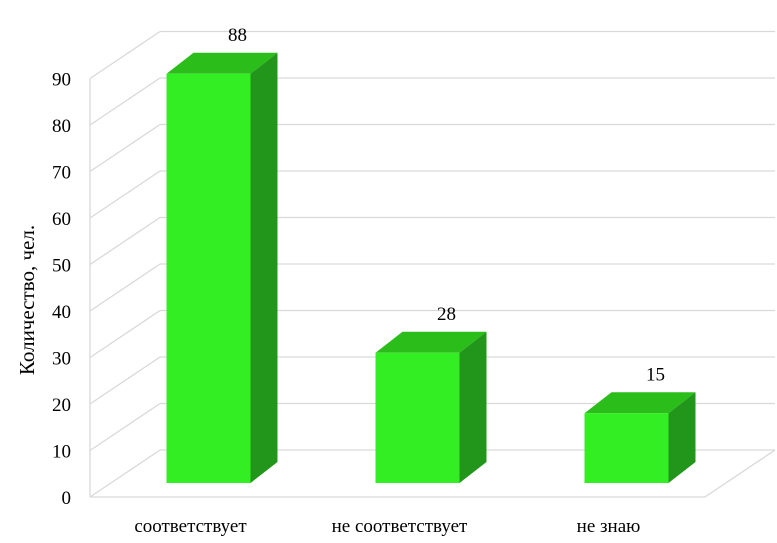 The image size is (777, 543). I want to click on y-axis-ticks: 0 10 20 30 40 50 60 70 80 90, so click(61, 290).